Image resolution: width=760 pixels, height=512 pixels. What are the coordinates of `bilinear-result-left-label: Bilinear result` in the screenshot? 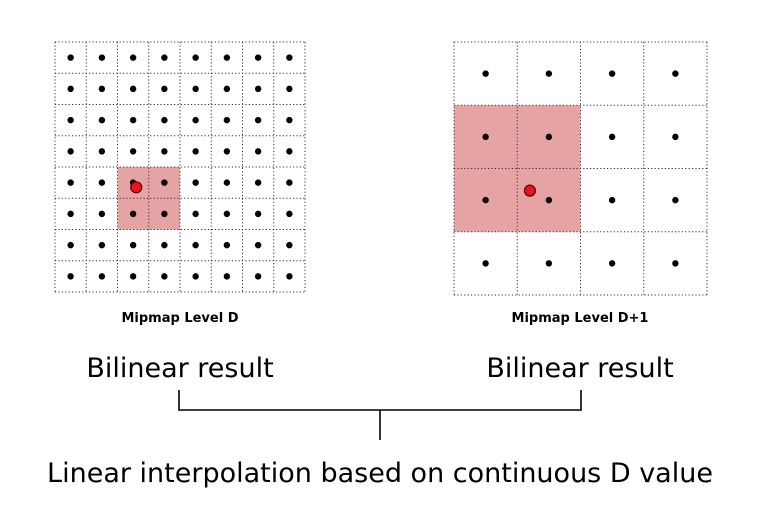 It's located at (179, 368).